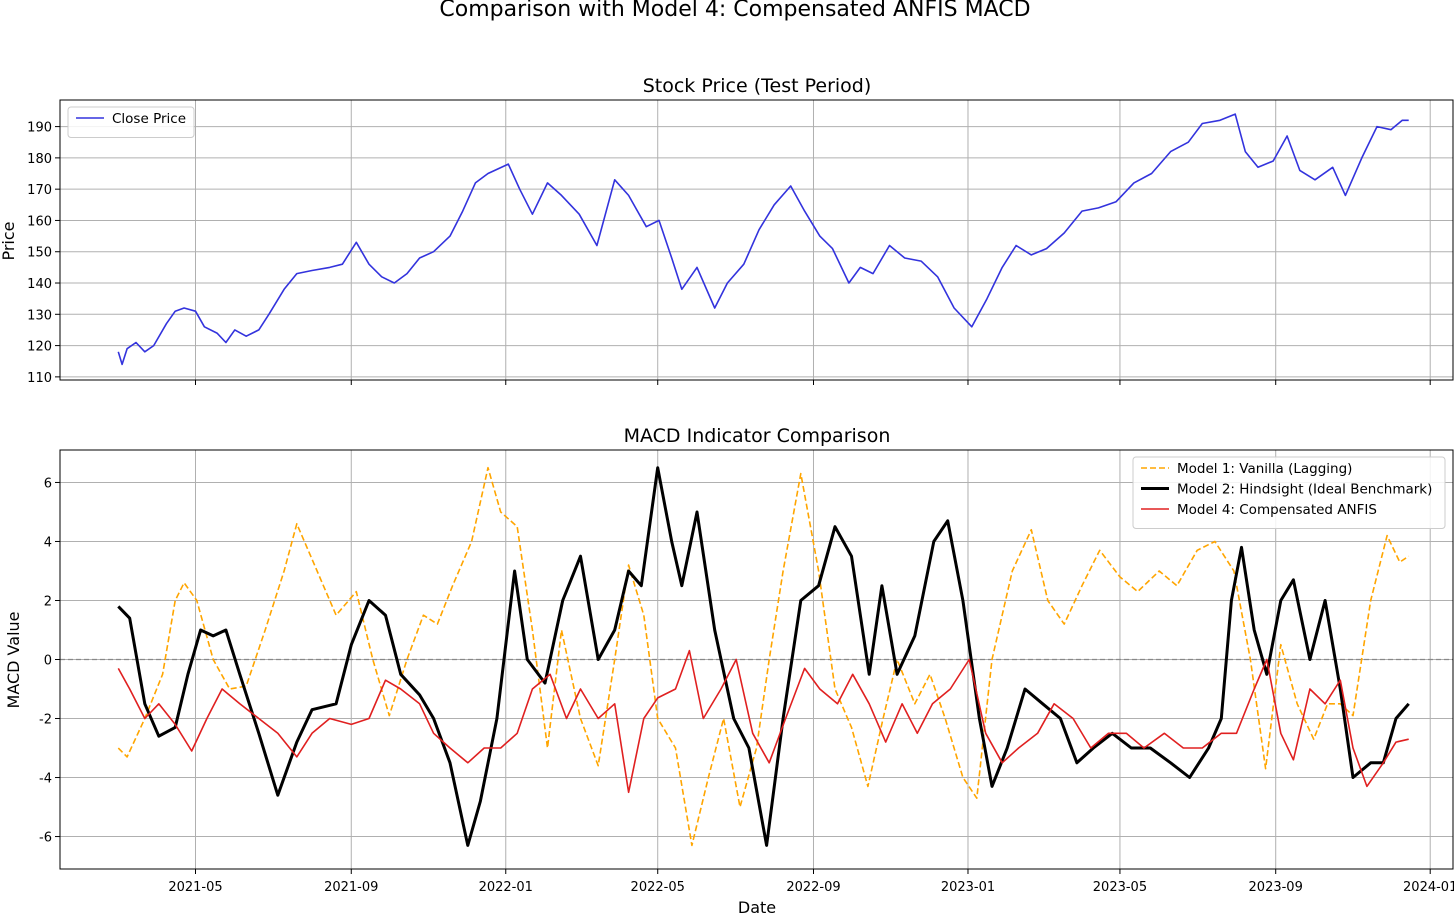 Image resolution: width=1454 pixels, height=917 pixels. Describe the element at coordinates (48, 483) in the screenshot. I see `macd-ytick-label-6: 6` at that location.